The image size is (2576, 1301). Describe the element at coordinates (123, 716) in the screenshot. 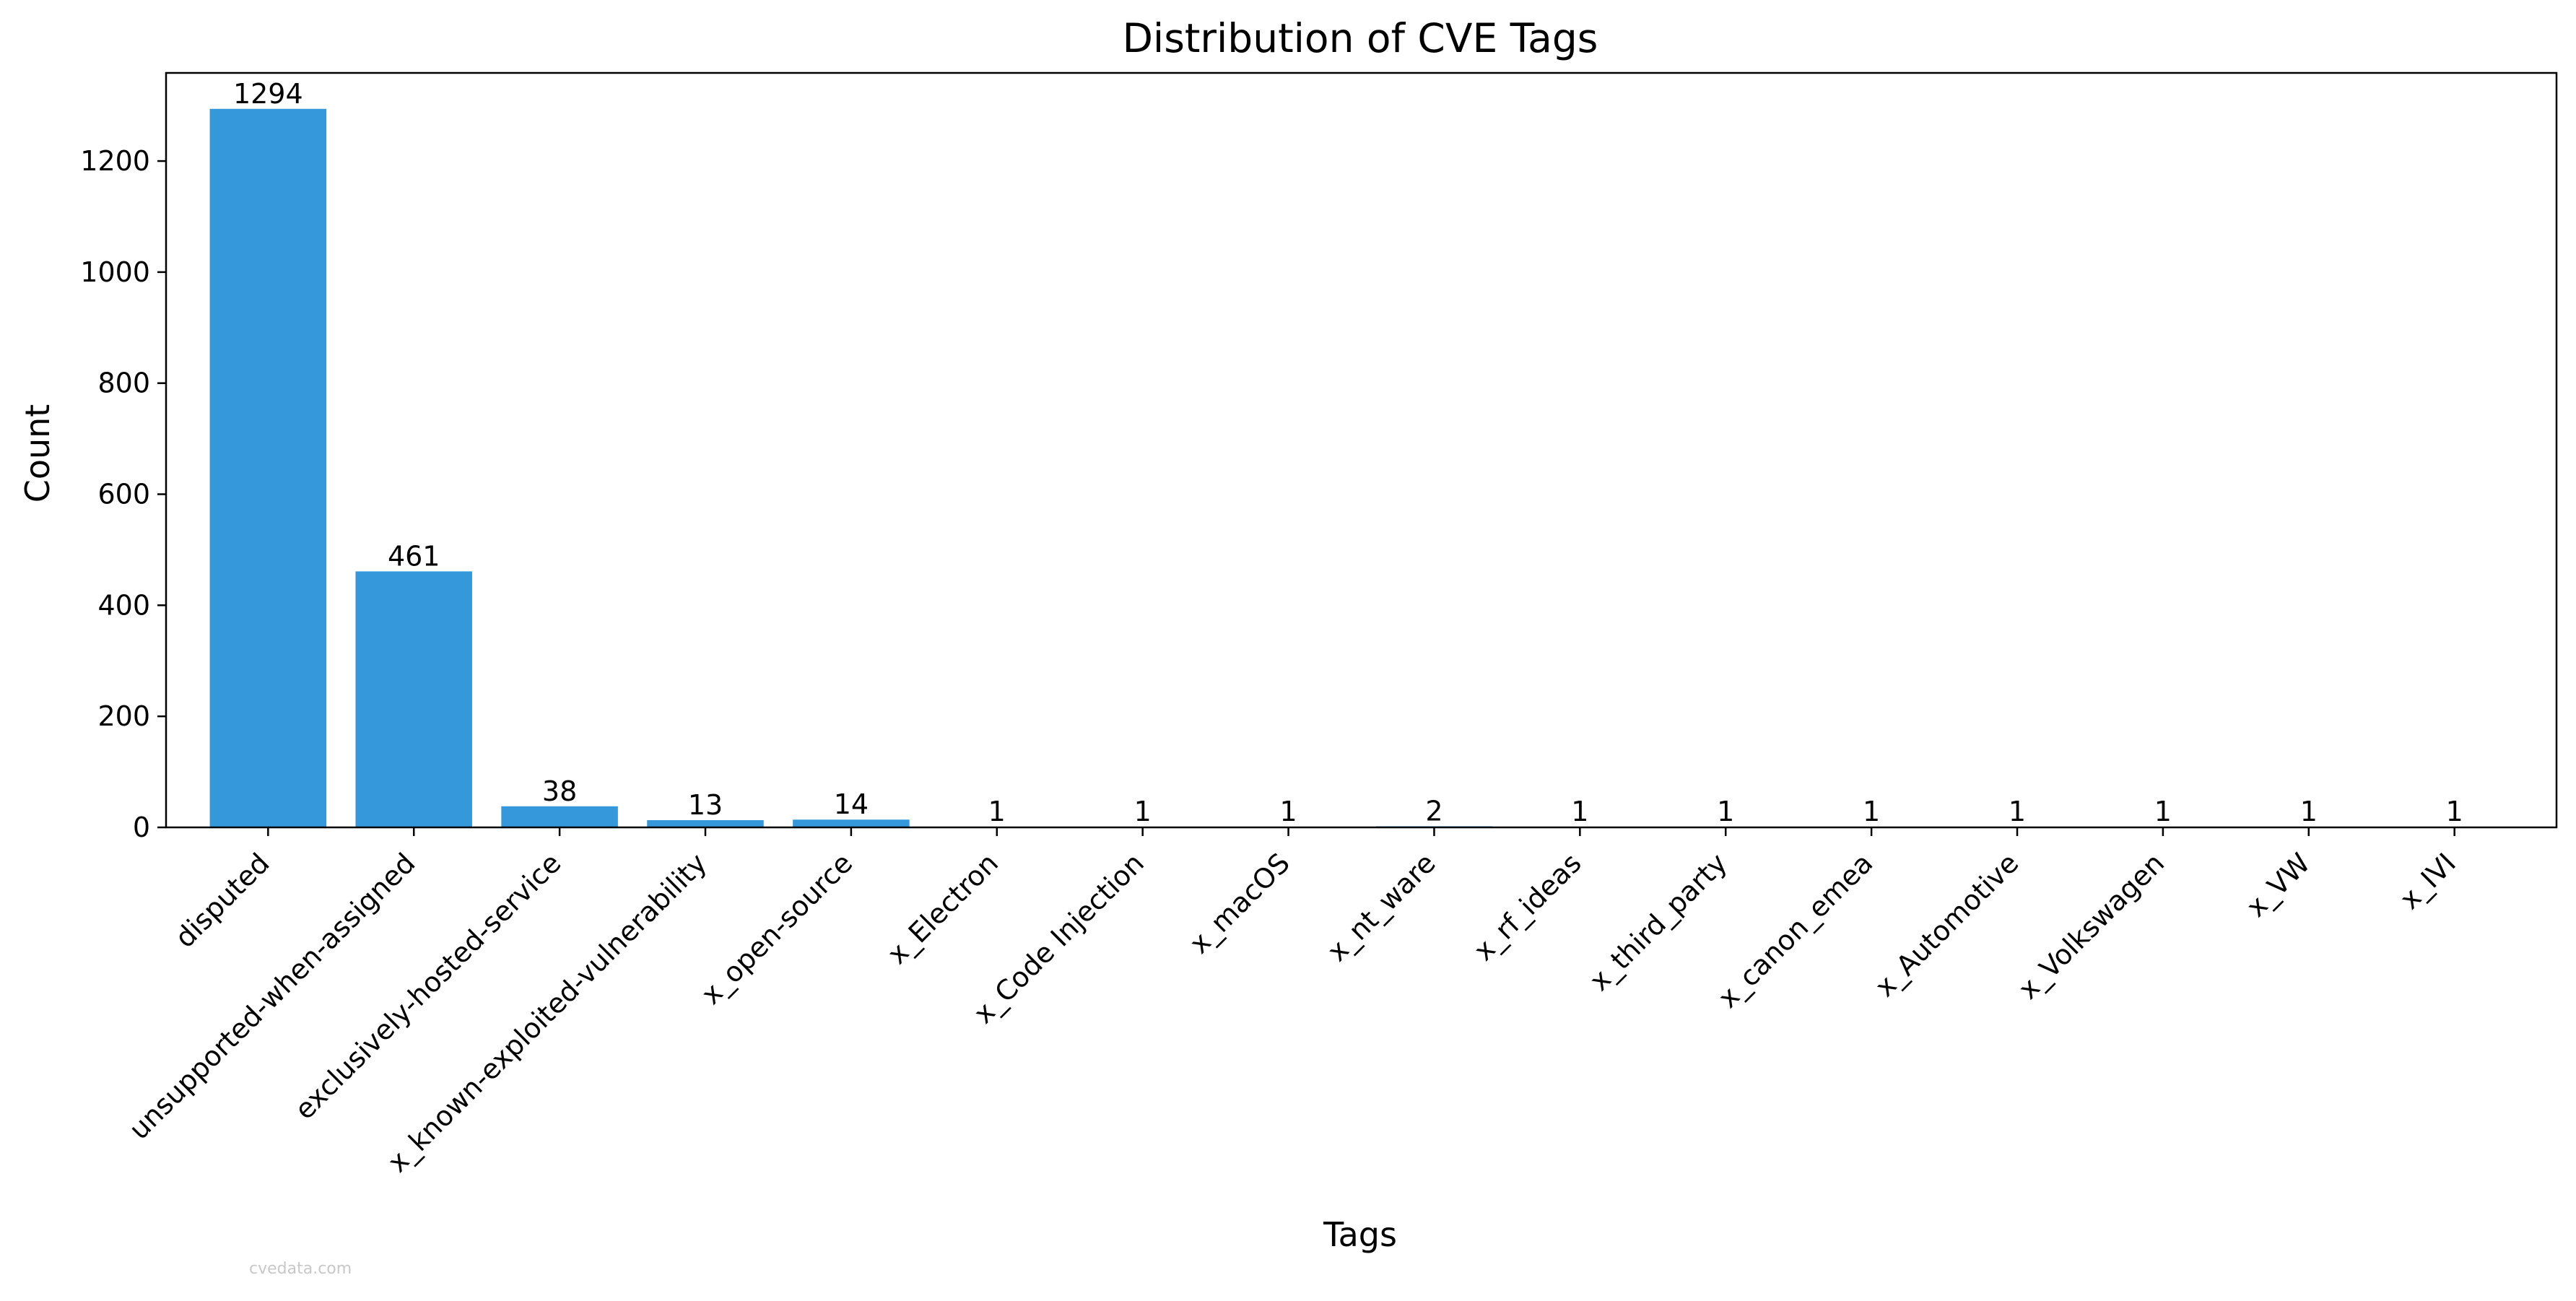

I see `y-tick-label: 200` at that location.